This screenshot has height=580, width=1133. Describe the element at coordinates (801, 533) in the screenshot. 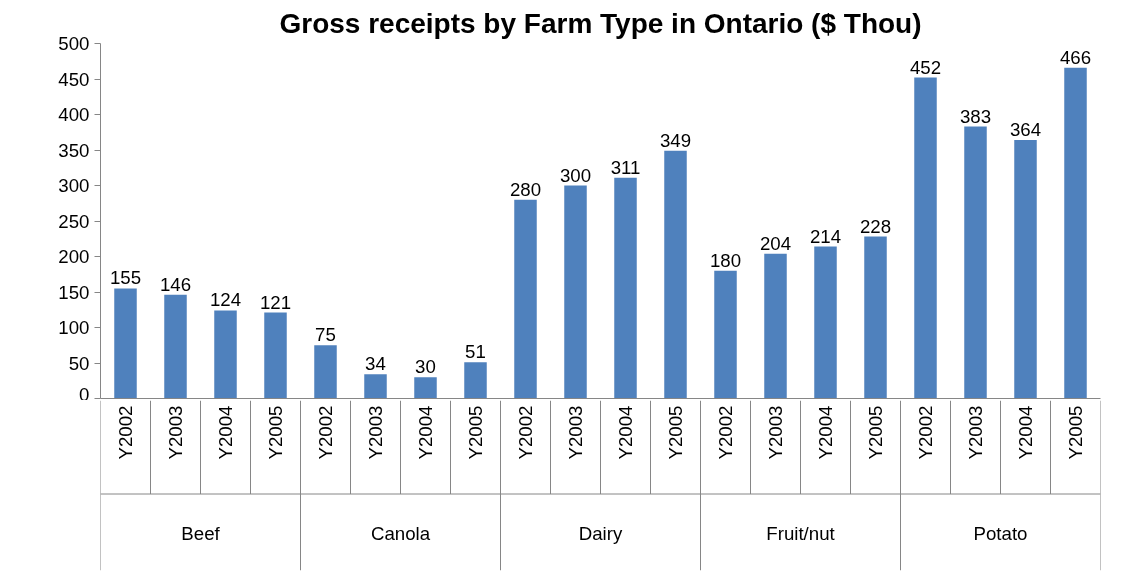

I see `x-tick-label: Fruit/nut` at that location.